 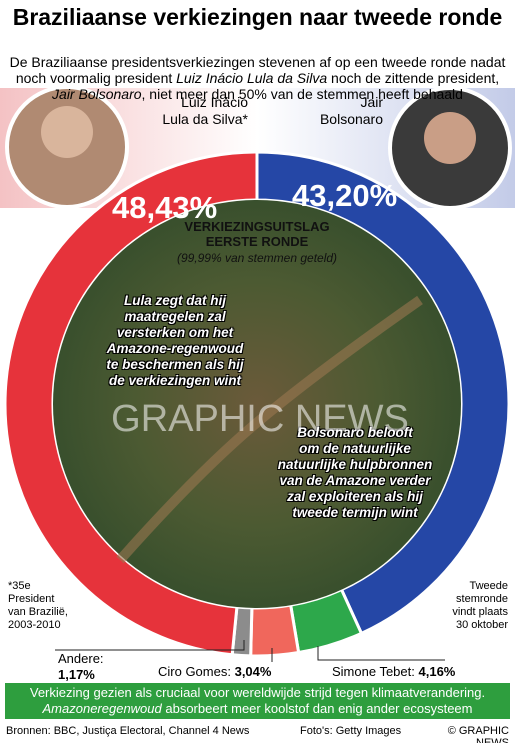 I want to click on small-label: Andere: 1,17%, so click(x=81, y=667).